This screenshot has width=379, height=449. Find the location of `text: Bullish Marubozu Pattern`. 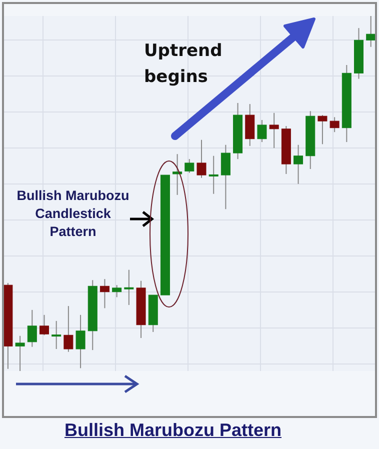

text: Bullish Marubozu Pattern is located at coordinates (172, 430).